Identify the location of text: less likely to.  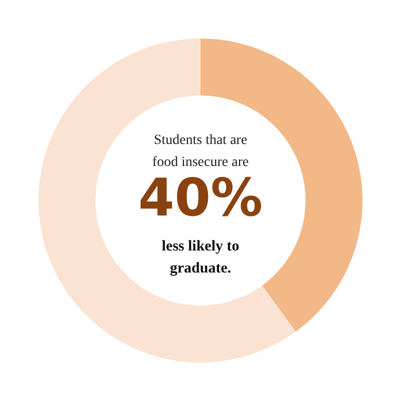
(201, 246).